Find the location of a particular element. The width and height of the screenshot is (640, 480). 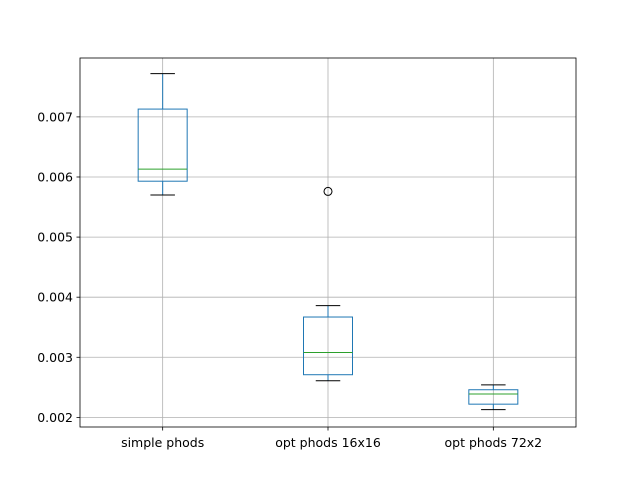

y-tick-label: 0.002 is located at coordinates (55, 417).